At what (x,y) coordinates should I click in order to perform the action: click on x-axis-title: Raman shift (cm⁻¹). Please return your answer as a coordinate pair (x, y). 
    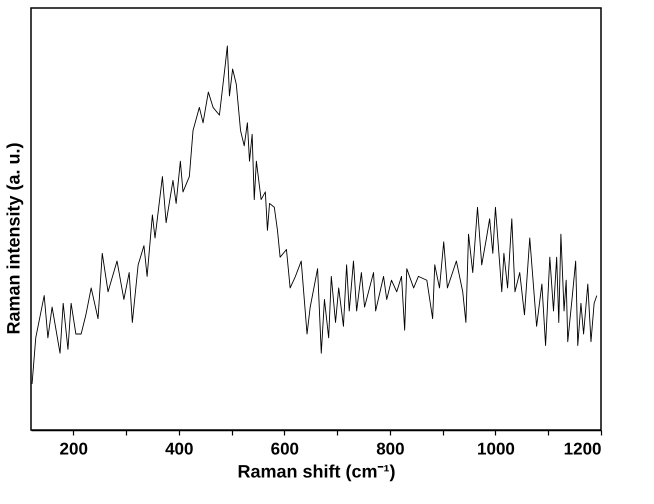
    Looking at the image, I should click on (316, 472).